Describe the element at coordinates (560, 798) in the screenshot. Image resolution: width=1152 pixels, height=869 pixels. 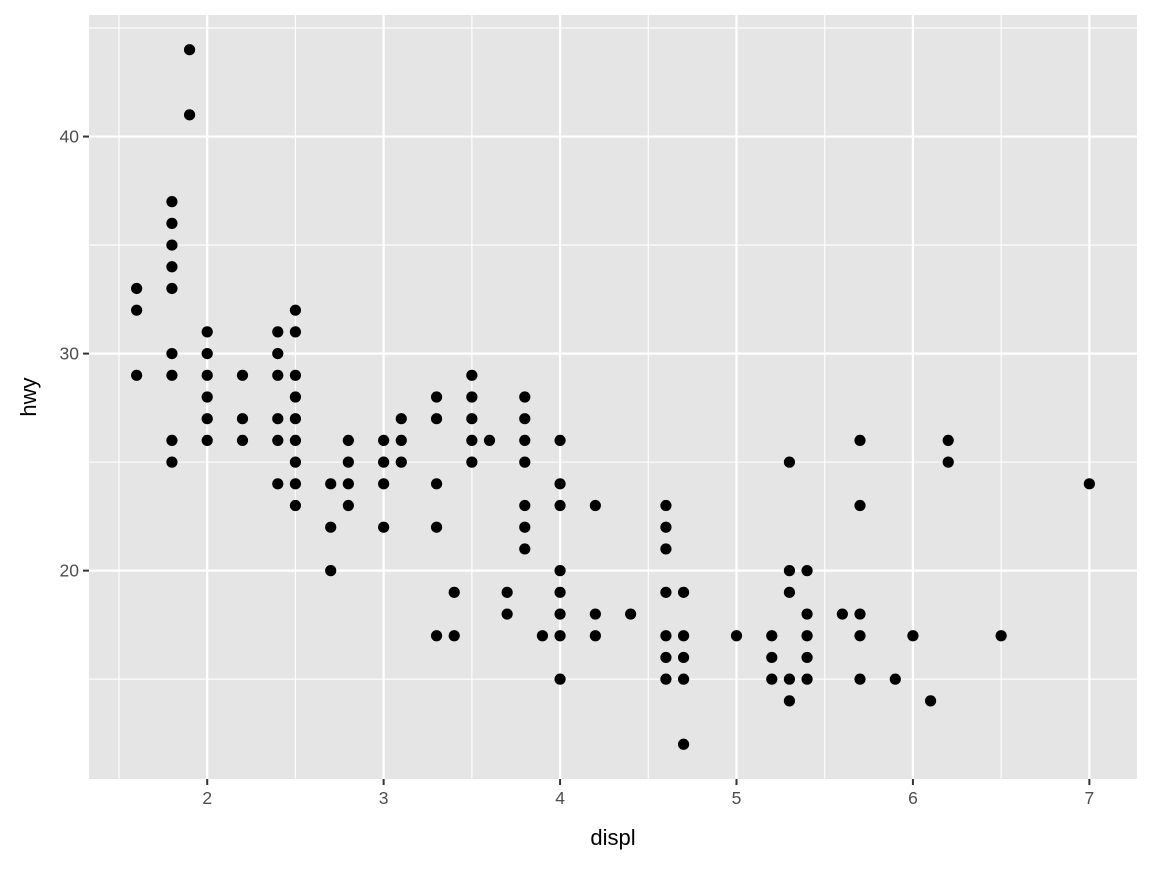
I see `x-tick-label: 4` at that location.